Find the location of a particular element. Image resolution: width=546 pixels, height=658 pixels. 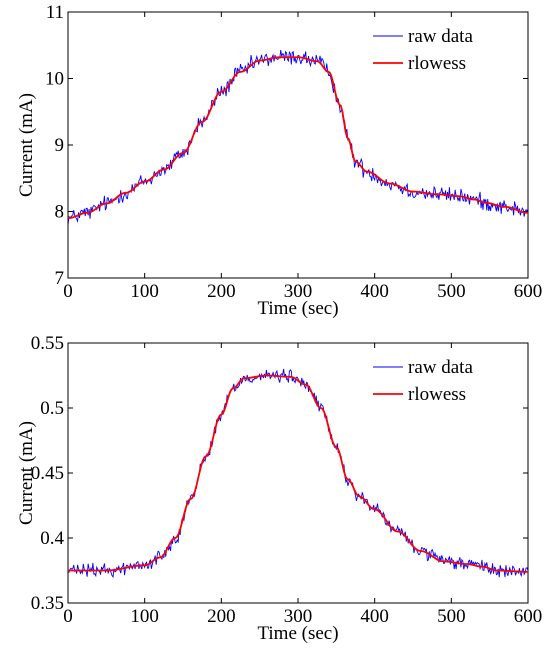

y-tick-label: 0.5 is located at coordinates (52, 408).